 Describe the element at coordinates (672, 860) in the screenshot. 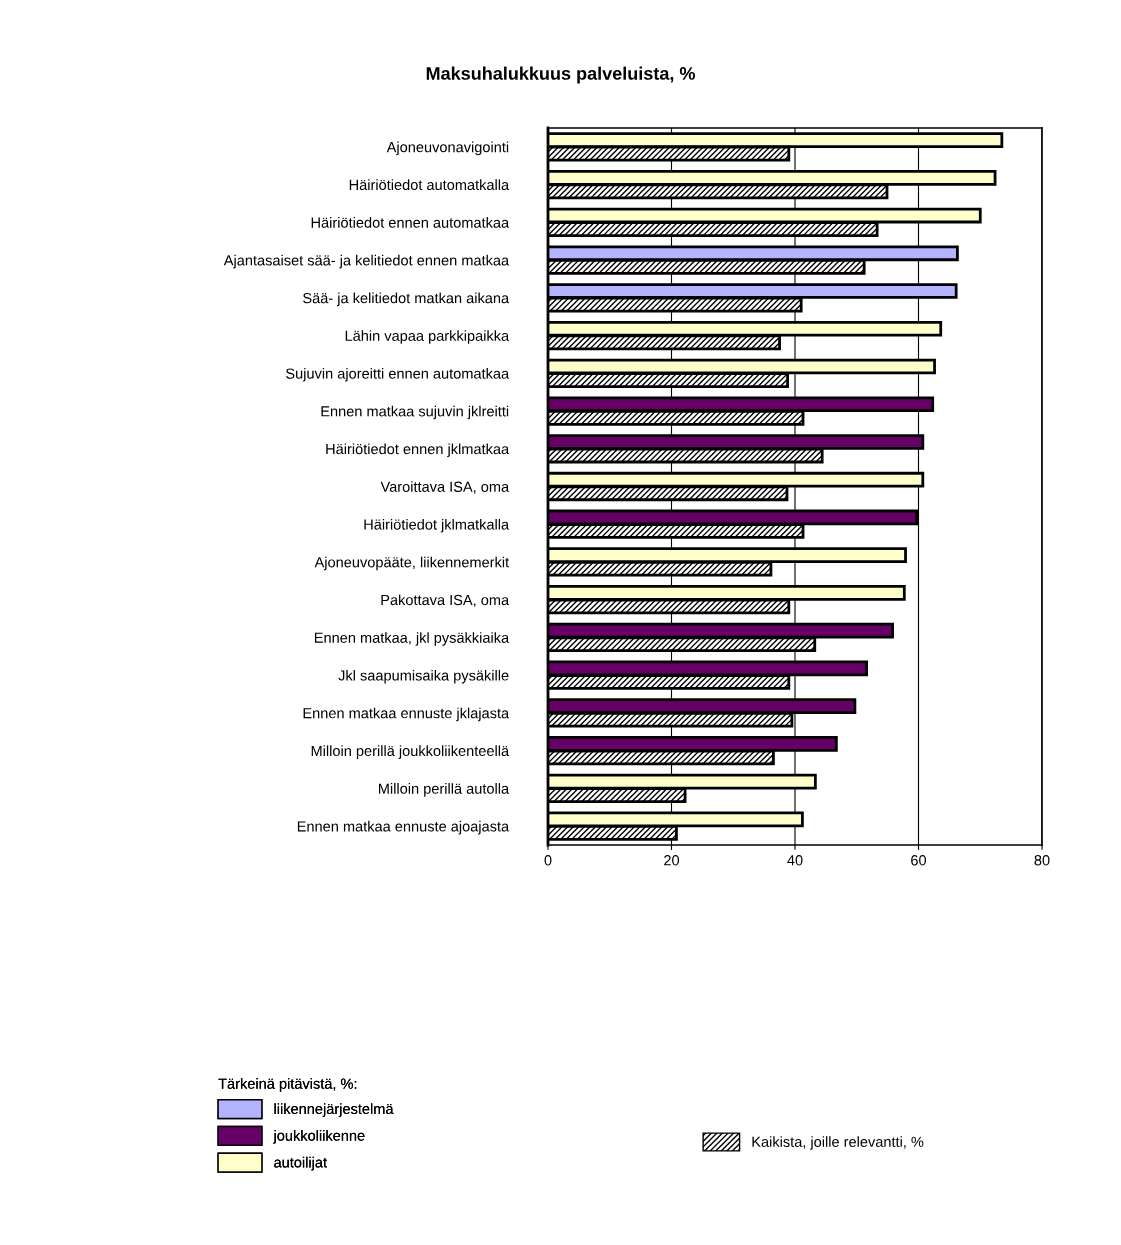

I see `x-tick-label: 20` at that location.